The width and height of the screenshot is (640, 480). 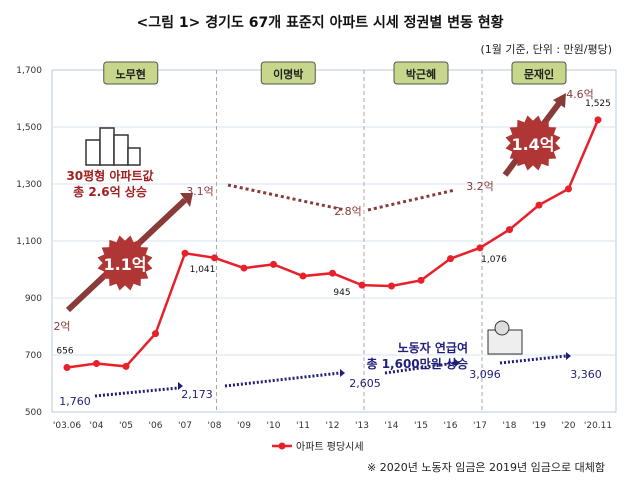 I want to click on x-tick-label: '13, so click(x=362, y=426).